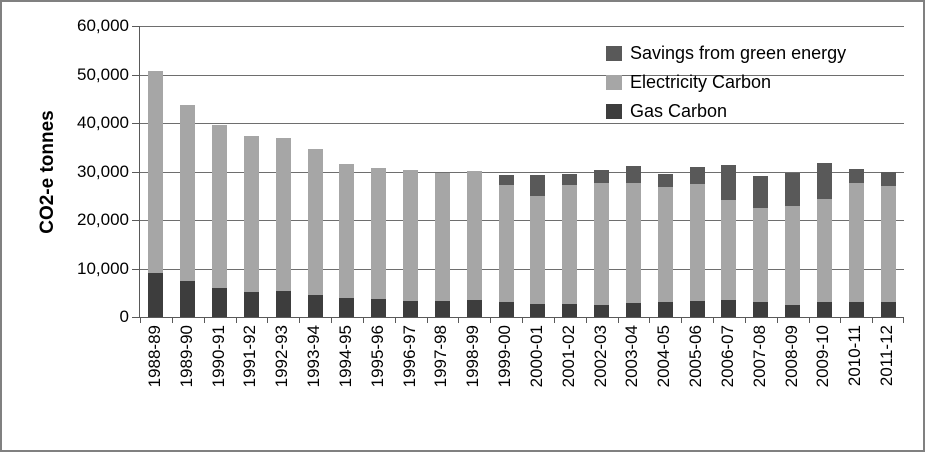 The image size is (925, 452). What do you see at coordinates (855, 356) in the screenshot?
I see `x-axis-label-2010-11: 2010-11` at bounding box center [855, 356].